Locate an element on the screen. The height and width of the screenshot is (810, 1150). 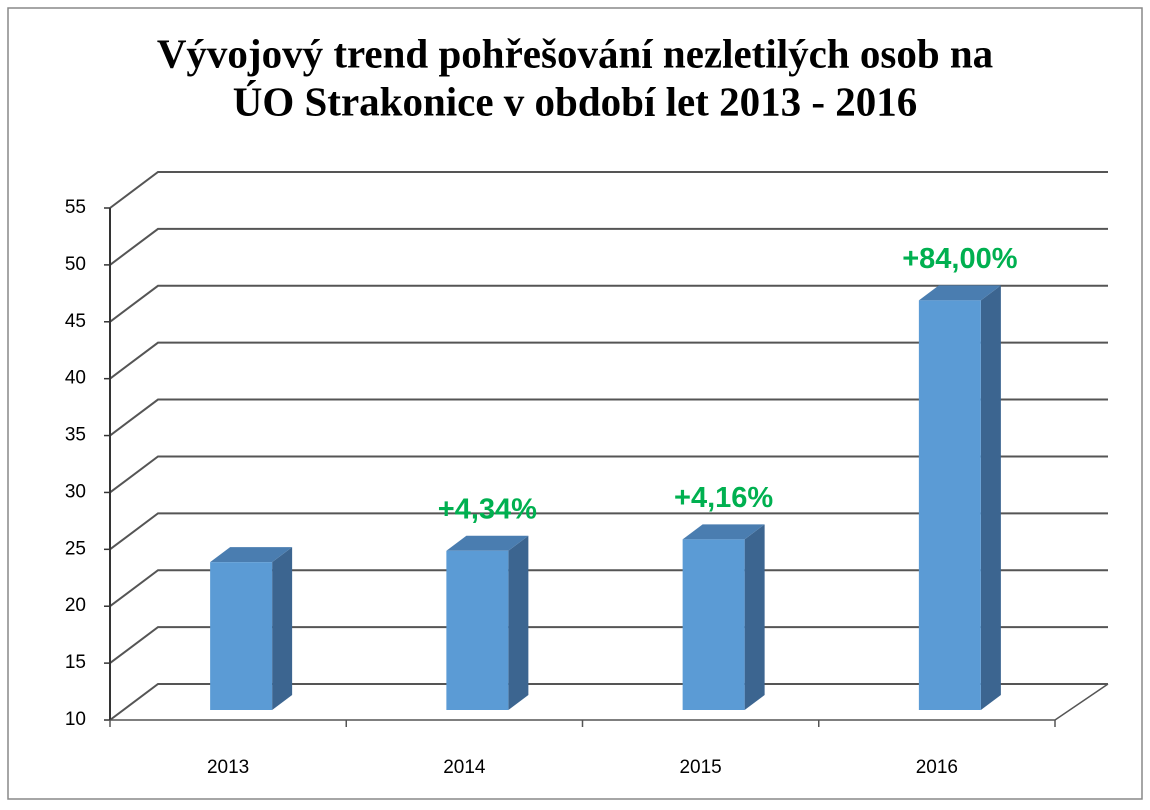
y-tick-label: 10 is located at coordinates (75, 719).